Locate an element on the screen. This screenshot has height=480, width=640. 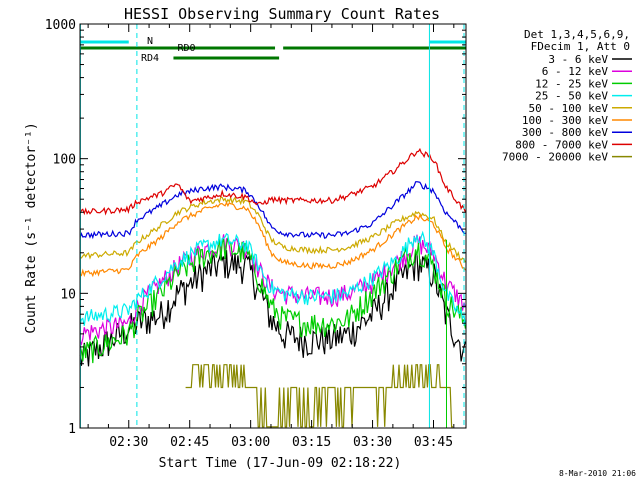
legend-entry: 100 - 300 keV is located at coordinates (565, 120).